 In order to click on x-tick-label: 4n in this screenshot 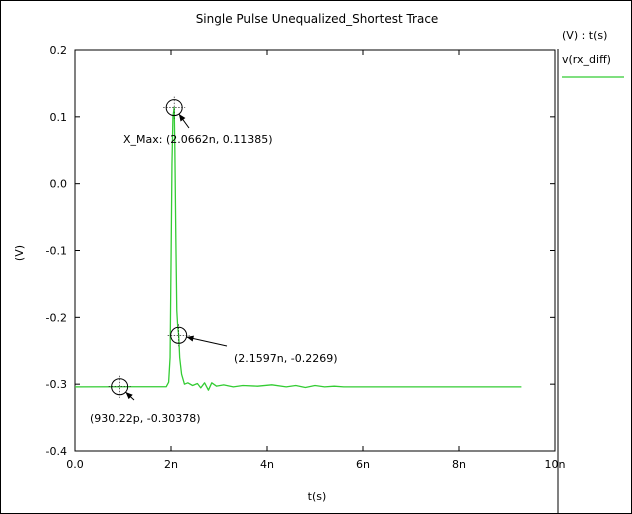, I will do `click(267, 464)`.